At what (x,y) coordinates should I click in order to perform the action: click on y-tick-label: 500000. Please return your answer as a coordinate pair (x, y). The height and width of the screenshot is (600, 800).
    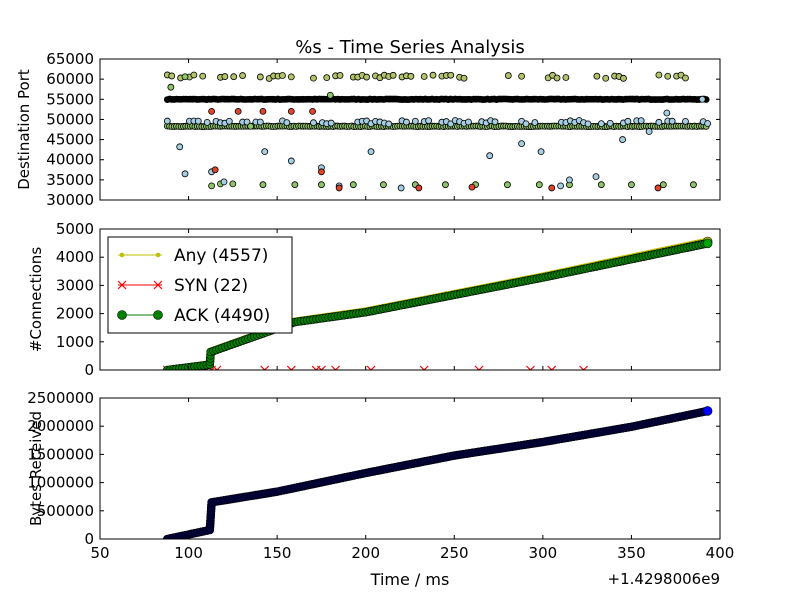
    Looking at the image, I should click on (65, 511).